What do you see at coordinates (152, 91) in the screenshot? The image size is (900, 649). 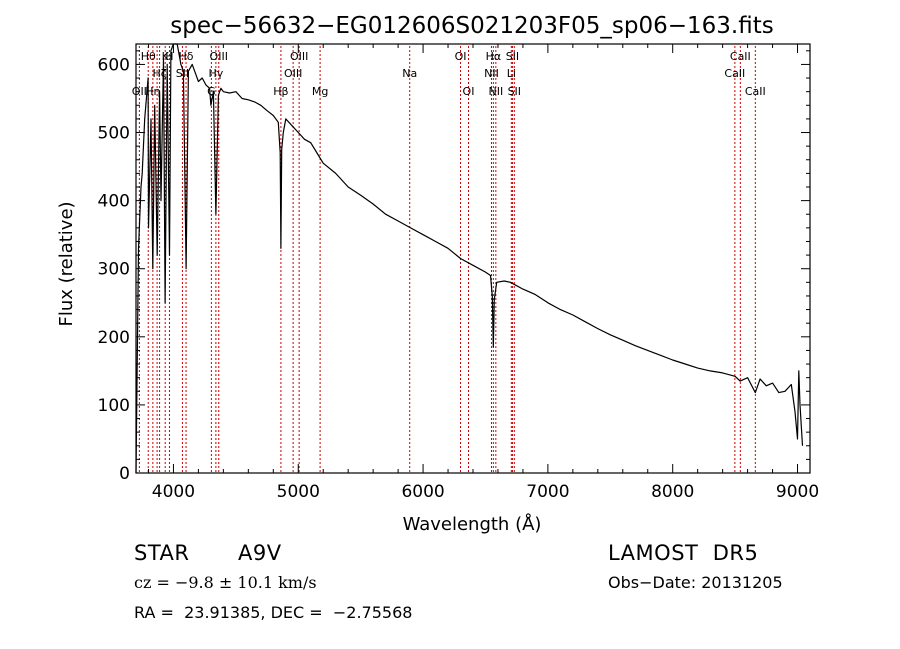 I see `spectral-line-label: Hη` at bounding box center [152, 91].